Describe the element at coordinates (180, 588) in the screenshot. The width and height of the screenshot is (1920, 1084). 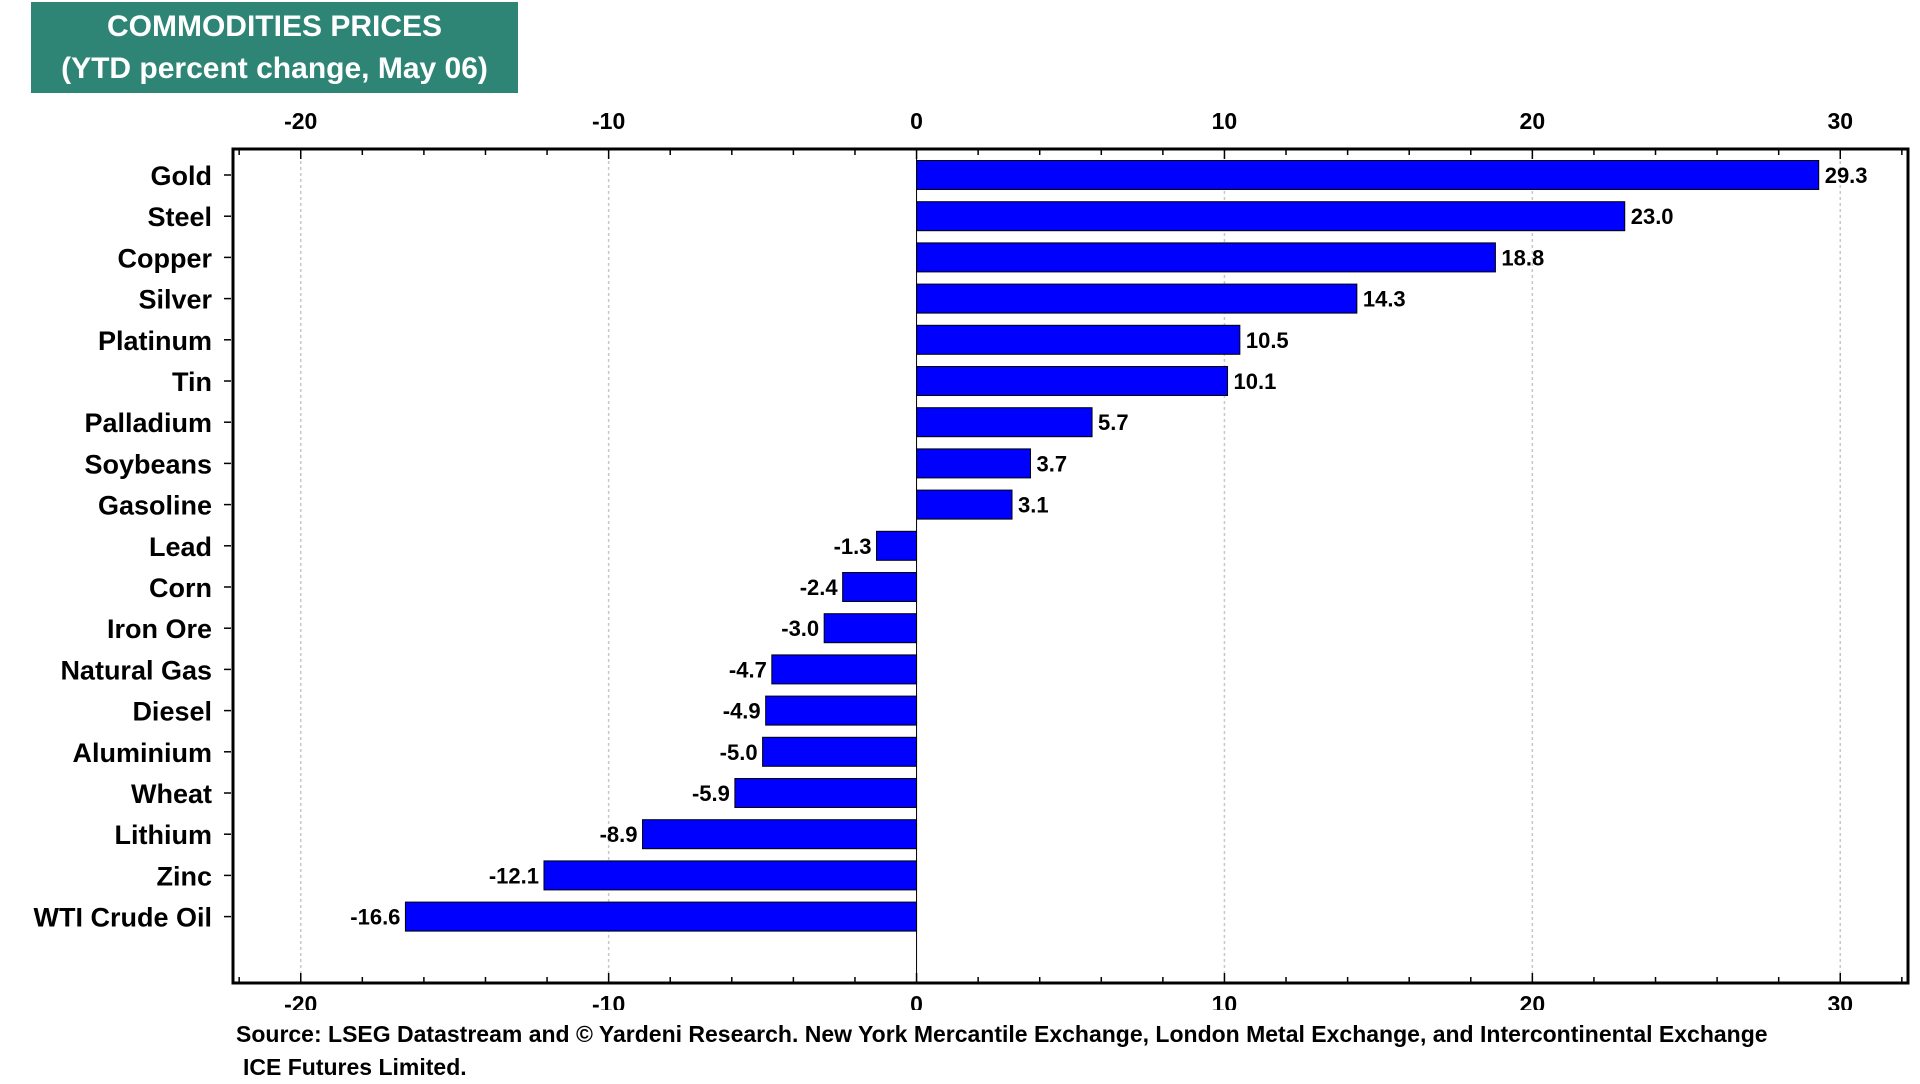
I see `category-label: Corn` at that location.